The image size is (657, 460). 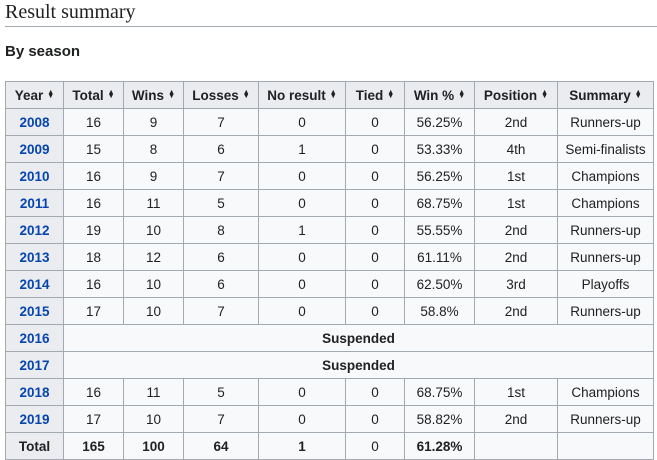 I want to click on year-link: 2016, so click(x=34, y=338).